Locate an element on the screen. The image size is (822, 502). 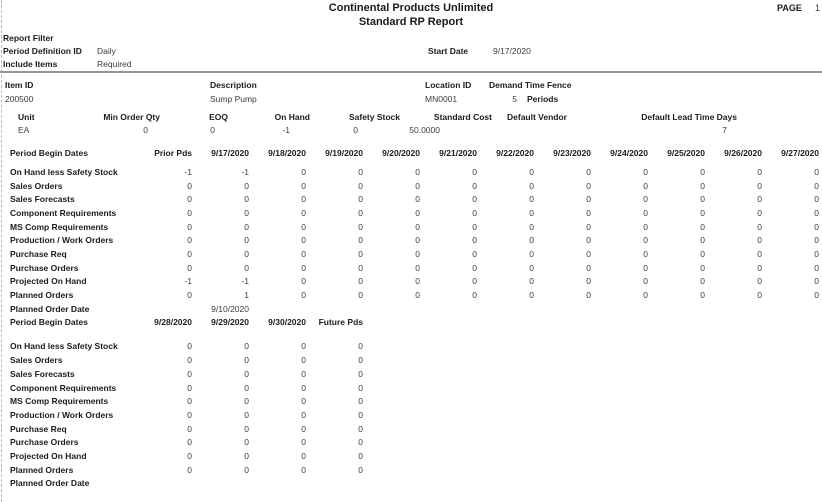
table-row: Planned Order Date 9/10/2020 is located at coordinates (414, 310).